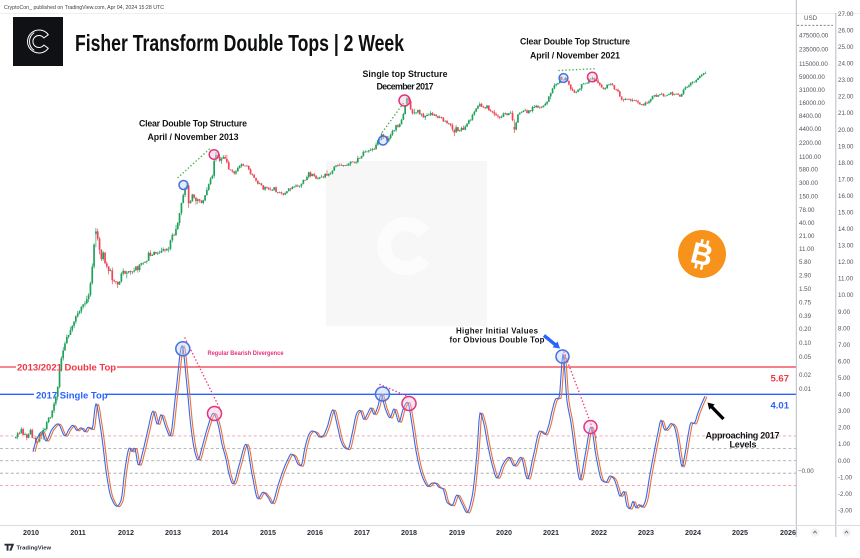  Describe the element at coordinates (693, 532) in the screenshot. I see `svg-text: 2024` at that location.